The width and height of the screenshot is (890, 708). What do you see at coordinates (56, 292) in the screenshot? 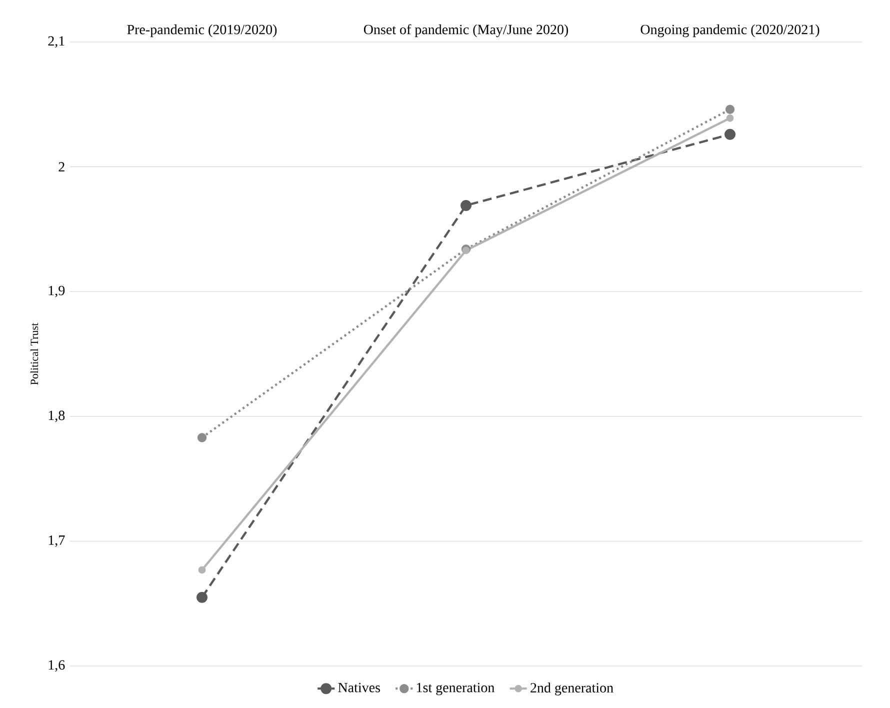
I see `y-tick-label: 1,9` at bounding box center [56, 292].